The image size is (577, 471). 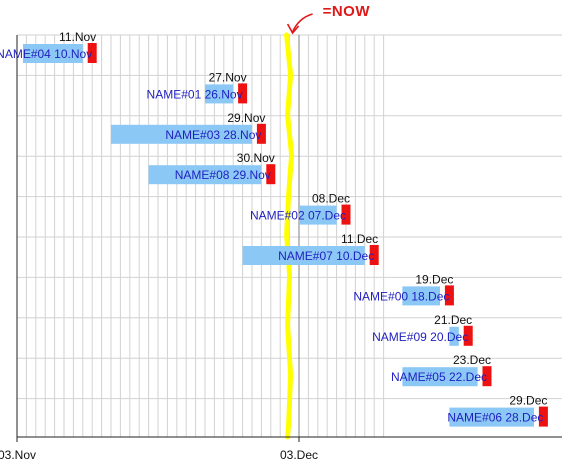 What do you see at coordinates (495, 418) in the screenshot?
I see `task-label: NAME#06 28.Dec` at bounding box center [495, 418].